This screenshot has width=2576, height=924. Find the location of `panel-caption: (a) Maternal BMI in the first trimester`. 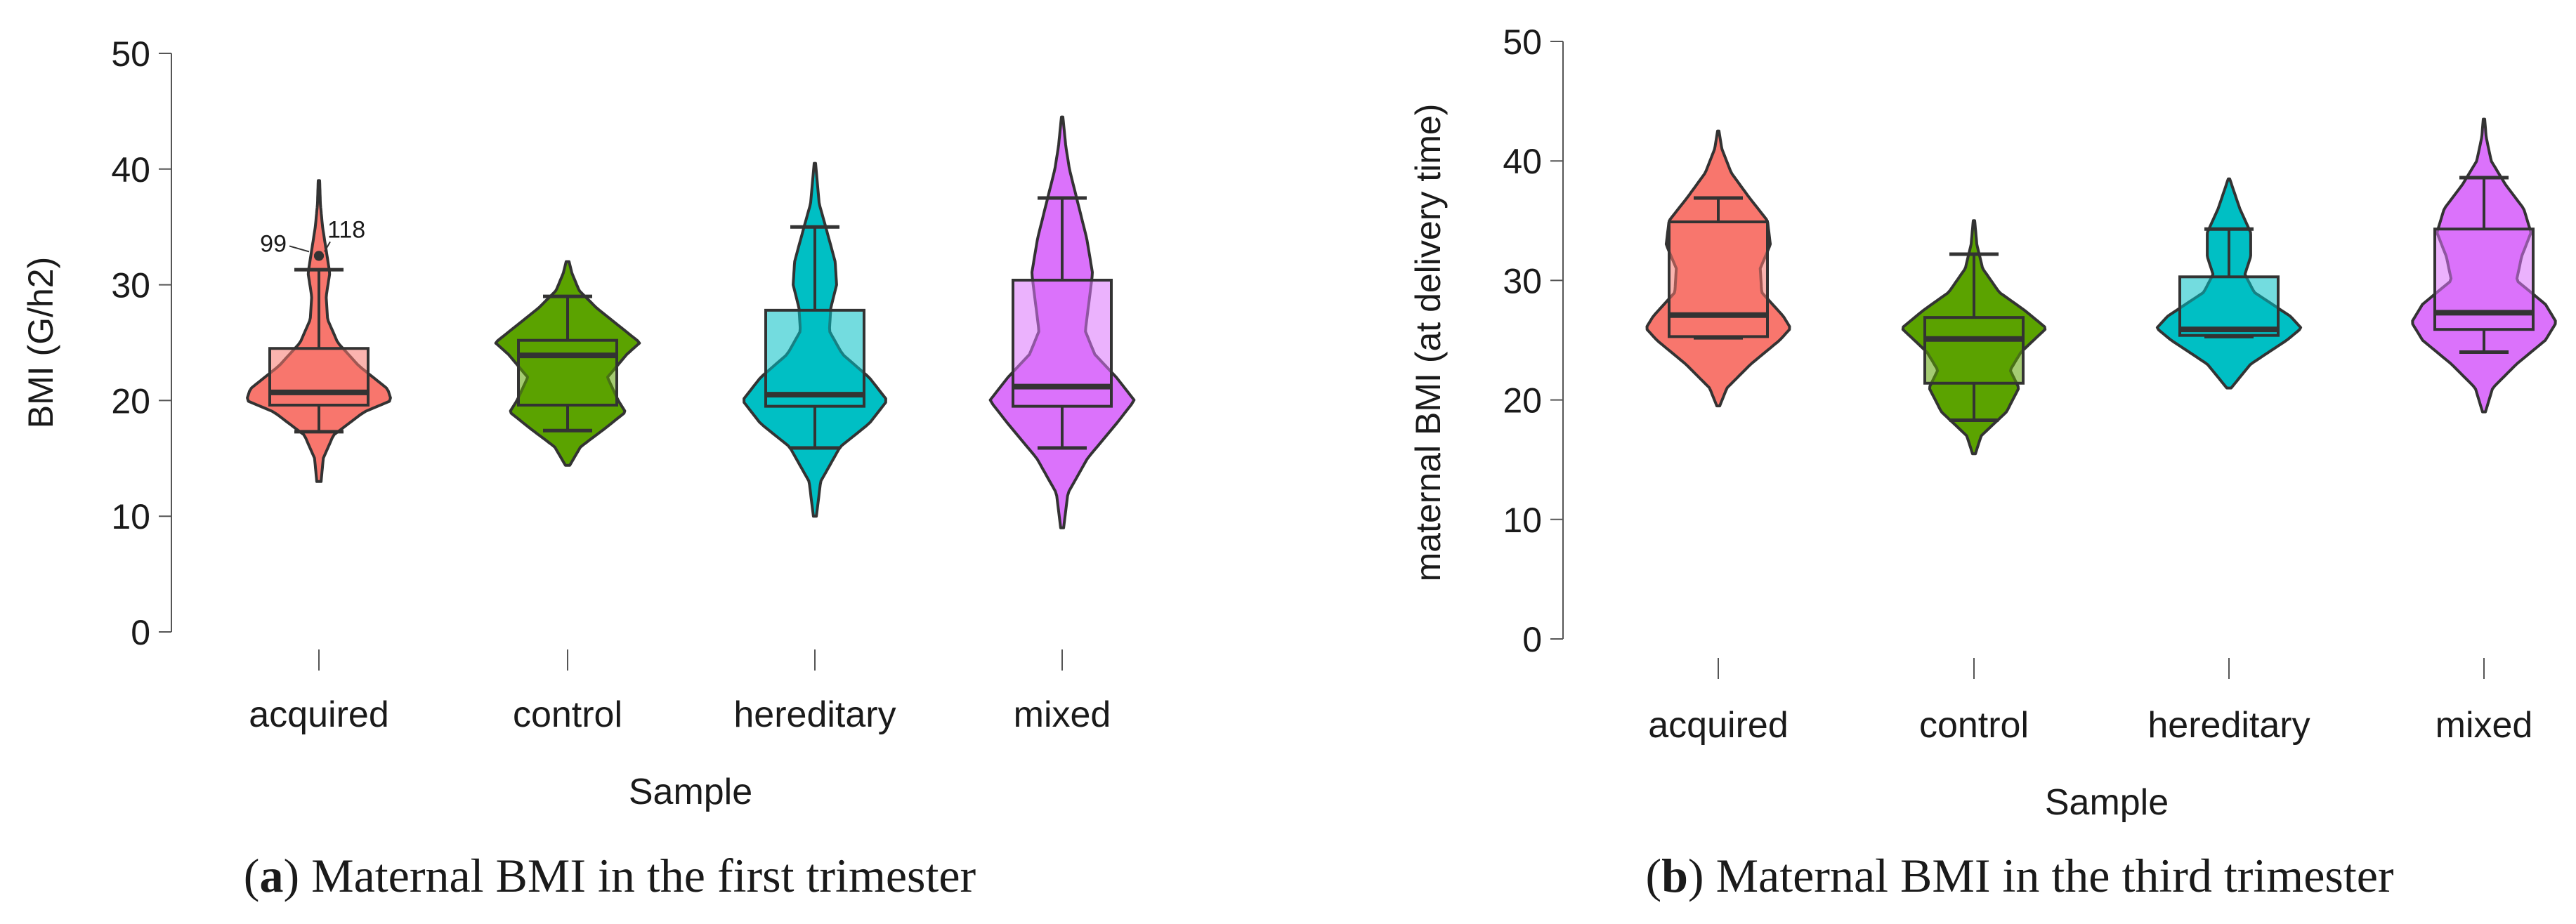

panel-caption: (a) Maternal BMI in the first trimester is located at coordinates (610, 876).